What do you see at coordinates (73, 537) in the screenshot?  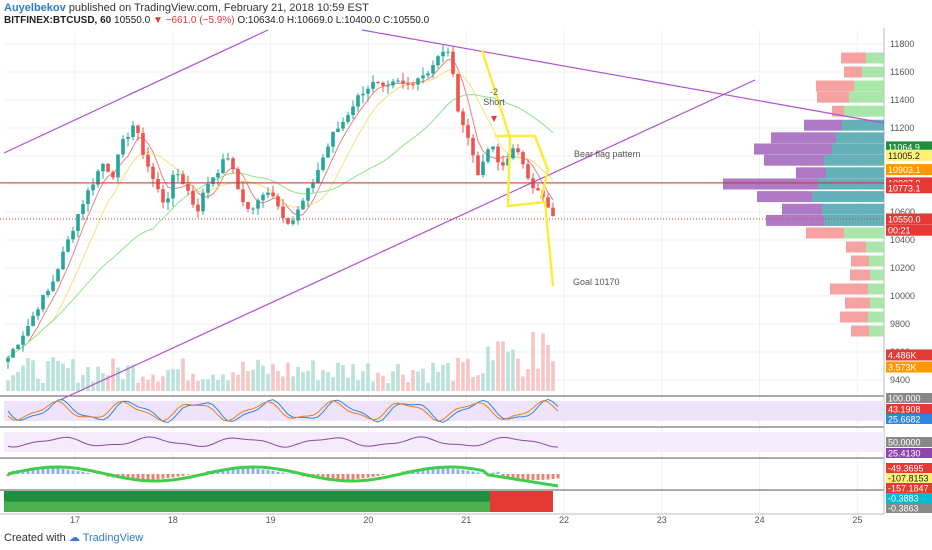 I see `footer: Created with ☁ TradingView` at bounding box center [73, 537].